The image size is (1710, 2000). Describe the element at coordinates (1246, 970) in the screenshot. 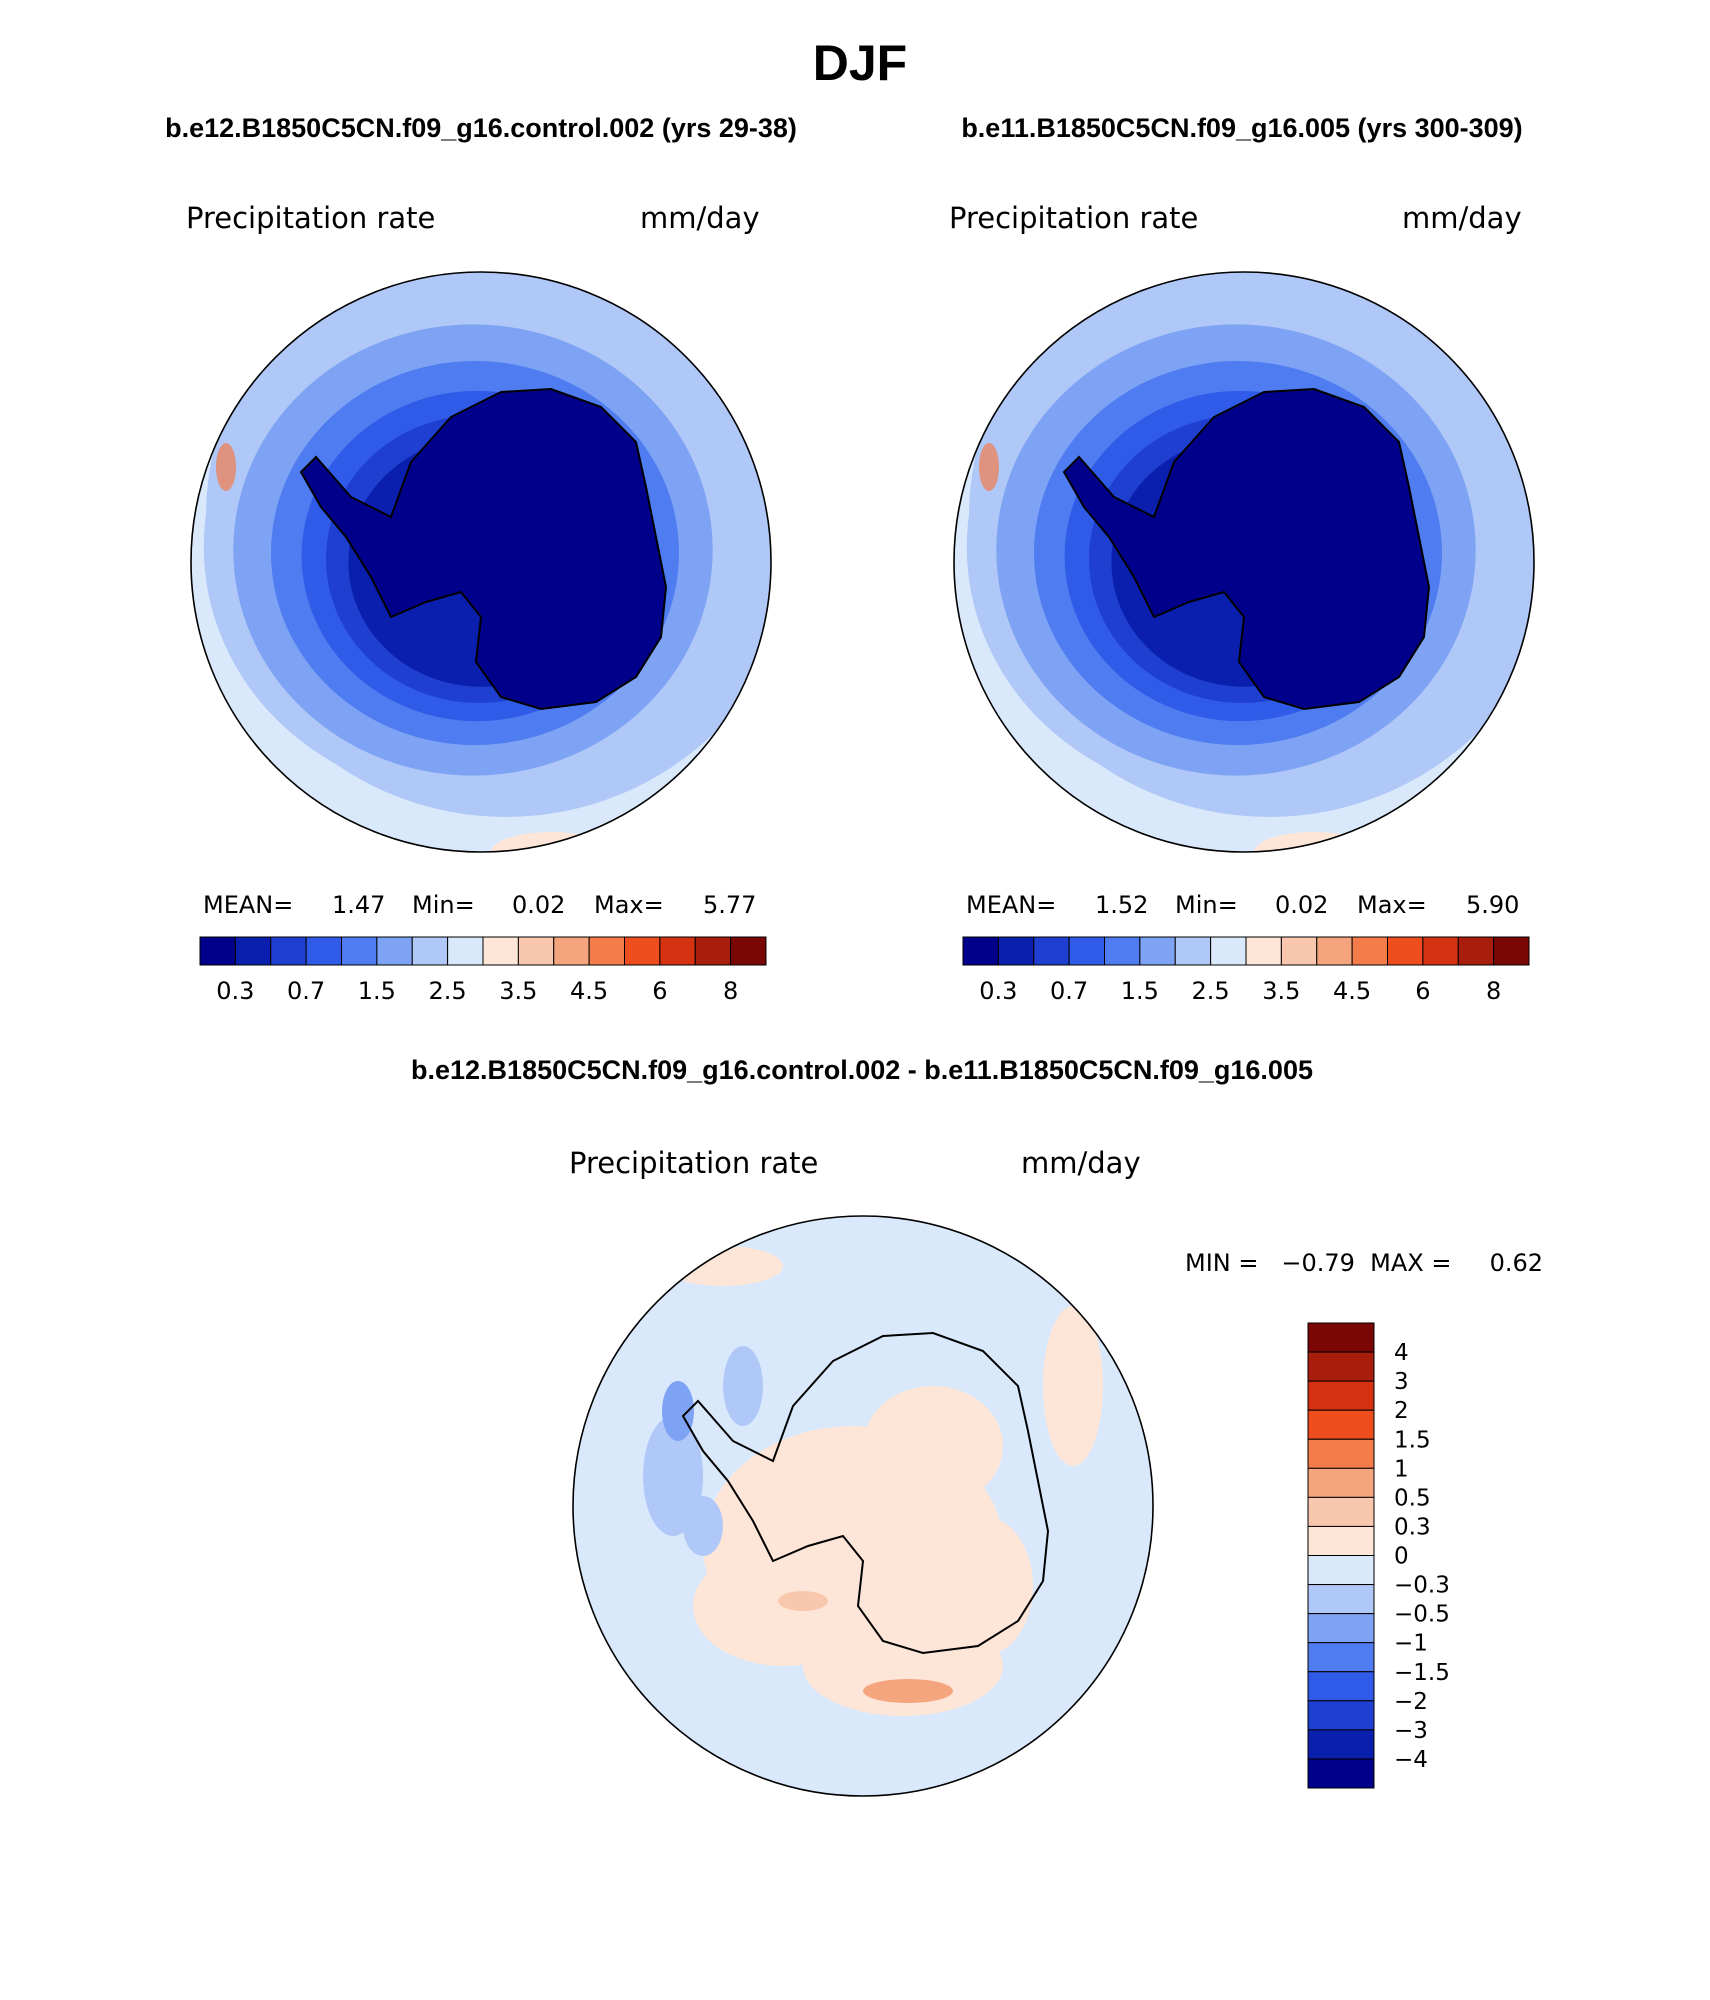

I see `panel-b-colorbar: 0.3 0.7 1.5 2.5 3.5 4.5 6 8` at that location.